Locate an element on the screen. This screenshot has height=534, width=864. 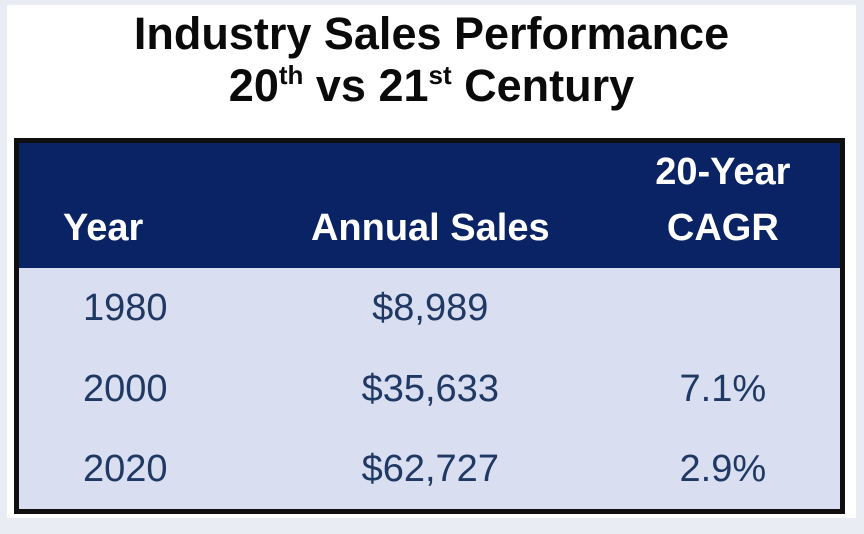
cell-sales-1980: $8,989 is located at coordinates (430, 308).